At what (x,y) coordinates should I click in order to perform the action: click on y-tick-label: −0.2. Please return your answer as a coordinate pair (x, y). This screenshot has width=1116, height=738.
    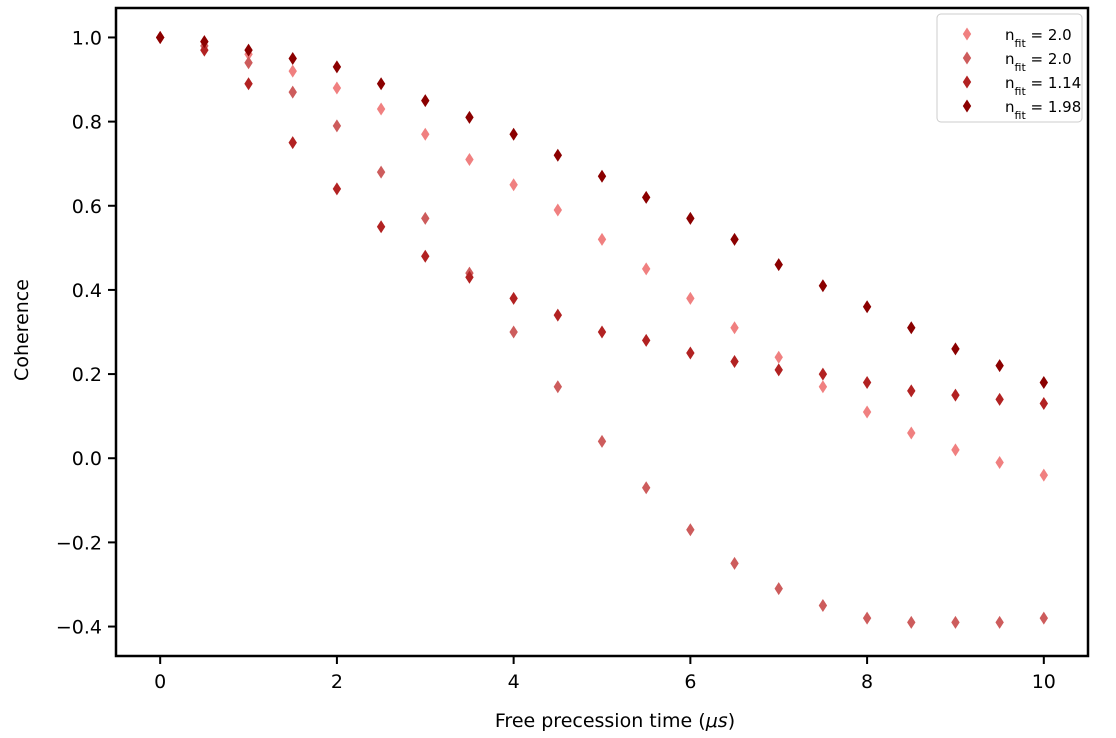
    Looking at the image, I should click on (79, 543).